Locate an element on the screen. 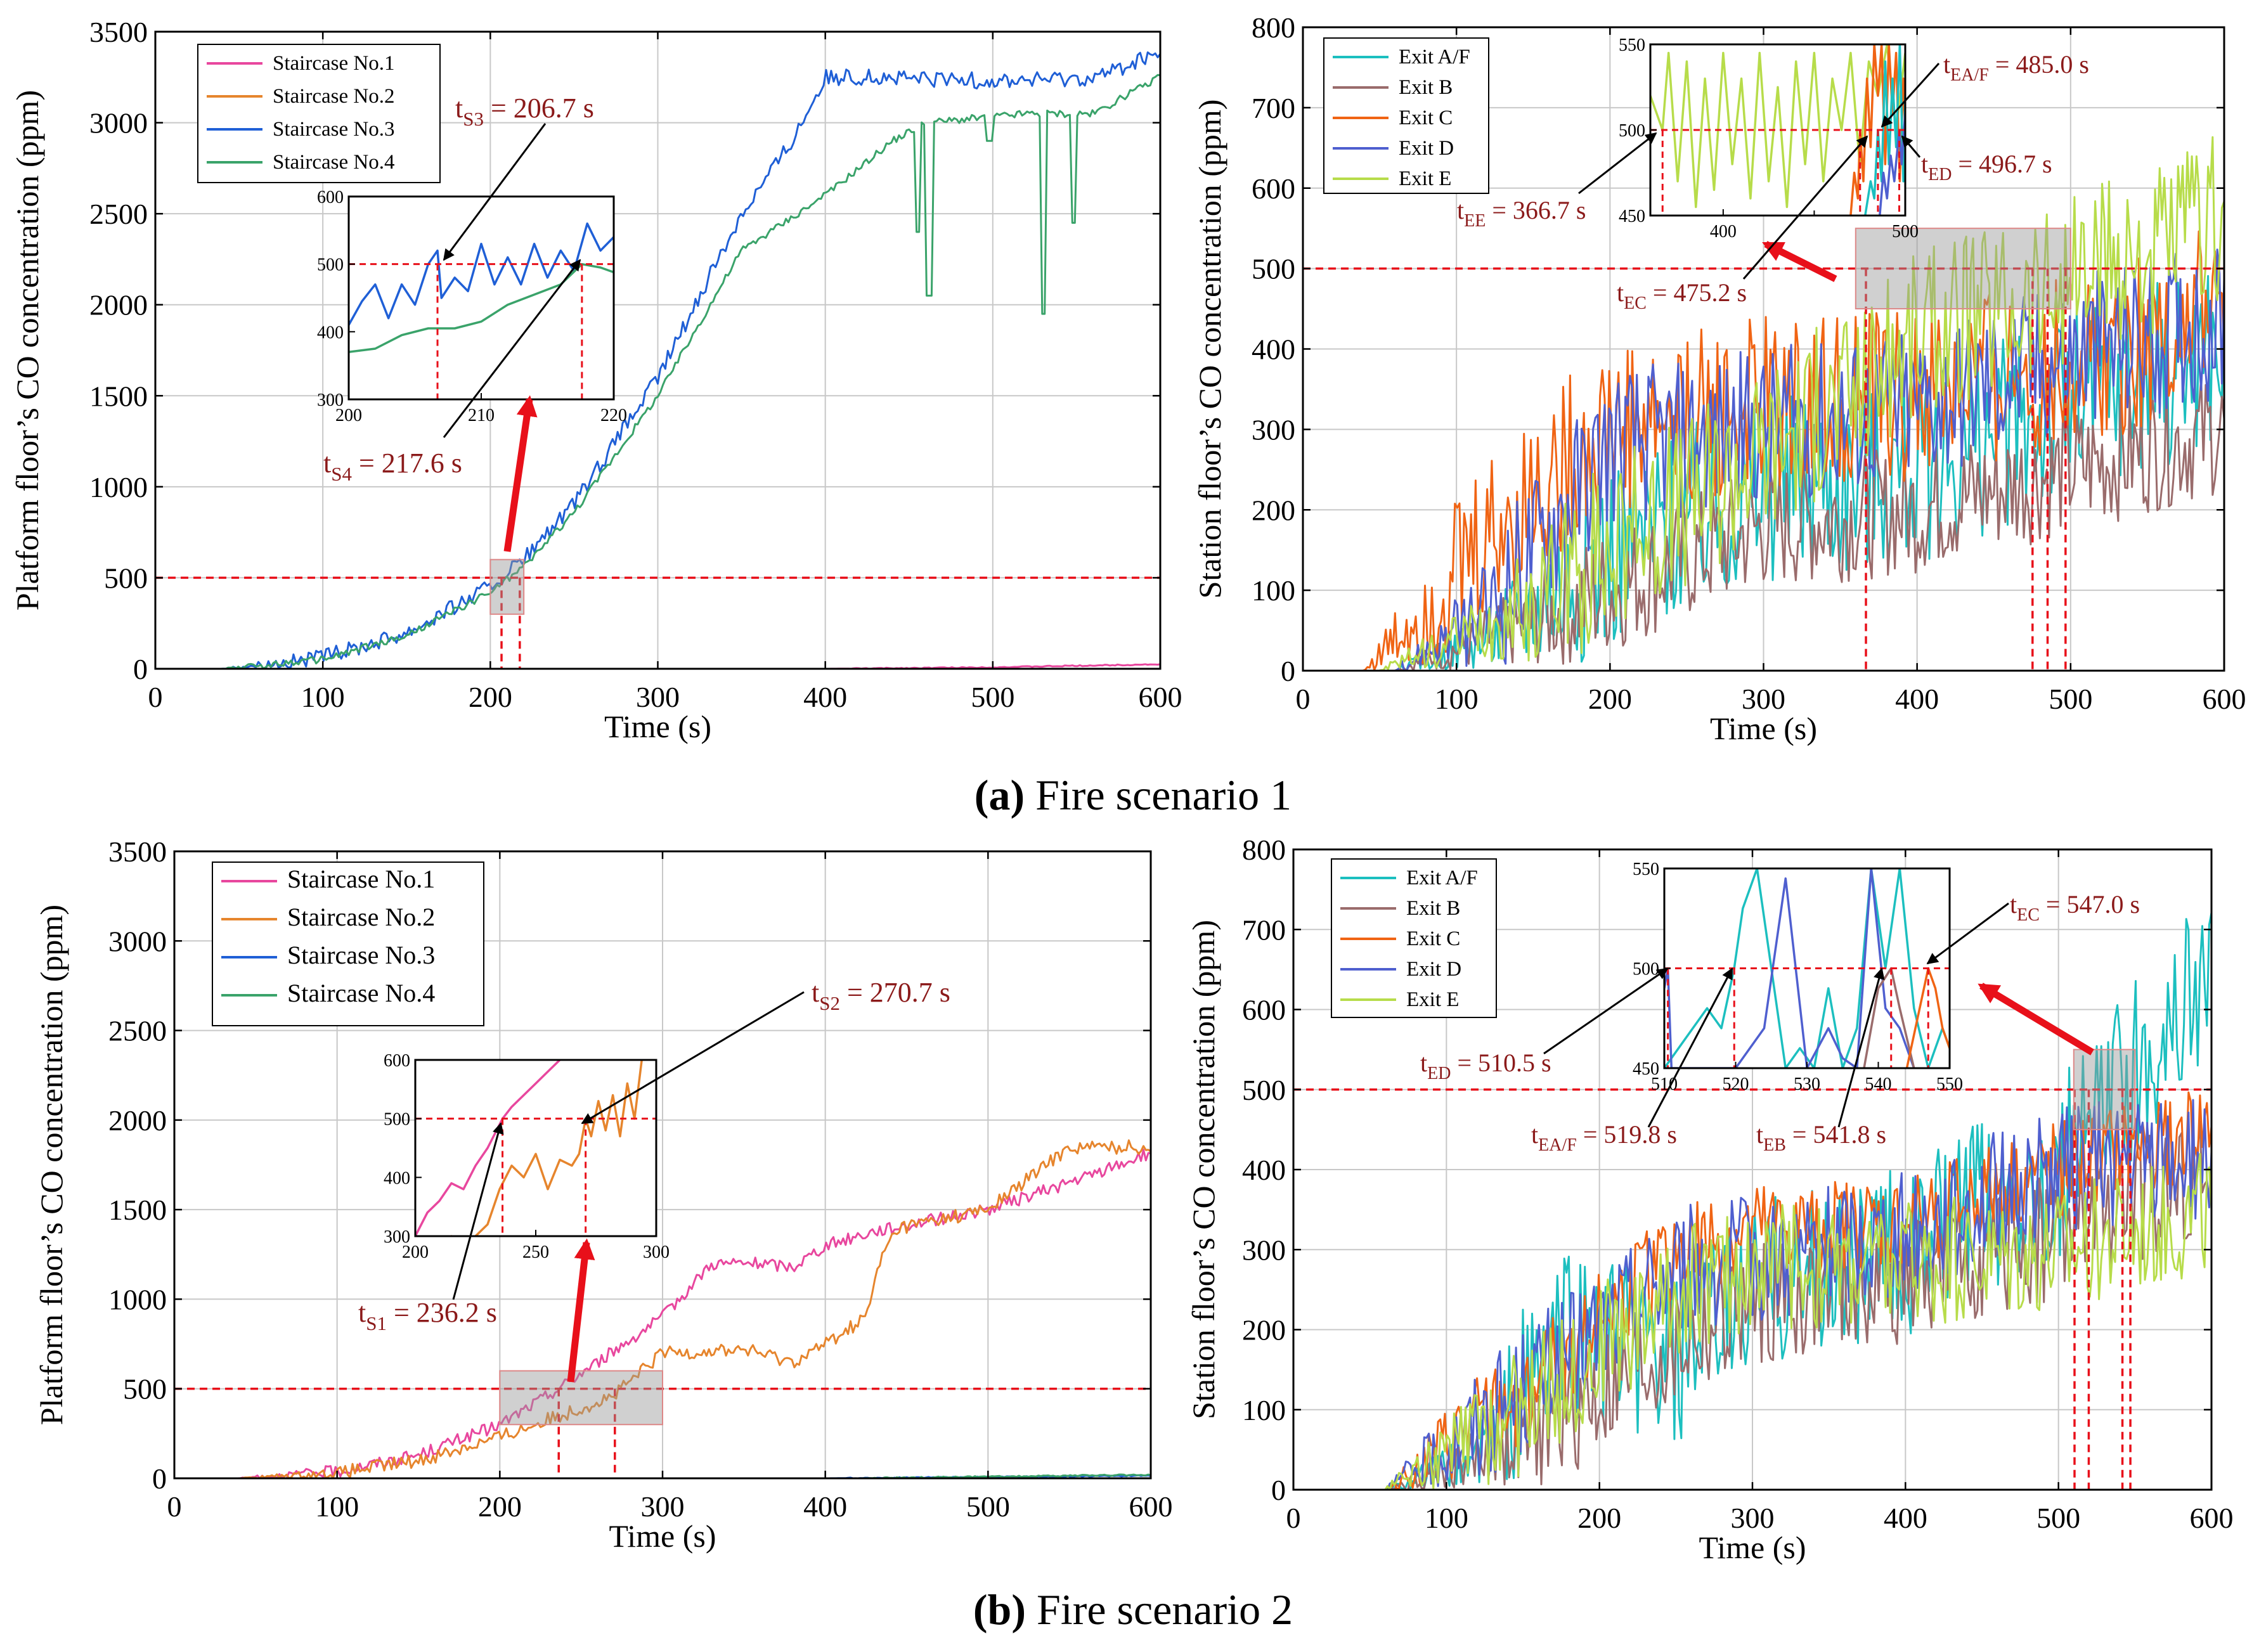  y-tick-label: 300 is located at coordinates (1264, 1250).